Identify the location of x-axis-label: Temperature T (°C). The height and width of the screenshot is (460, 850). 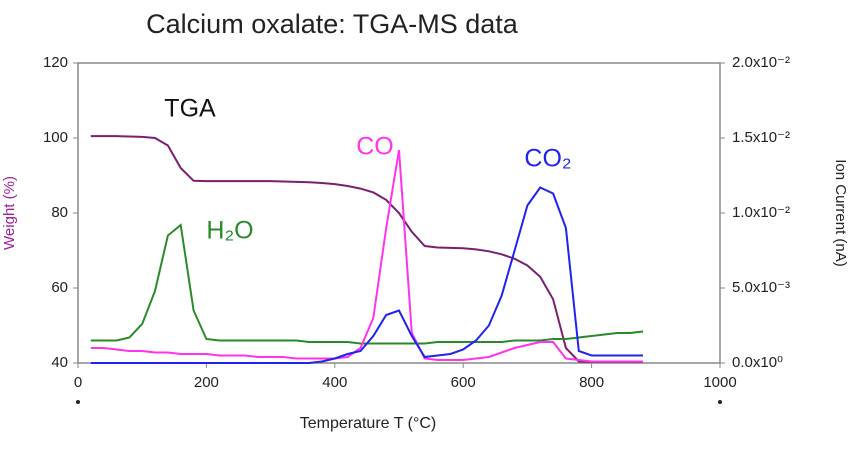
(368, 423).